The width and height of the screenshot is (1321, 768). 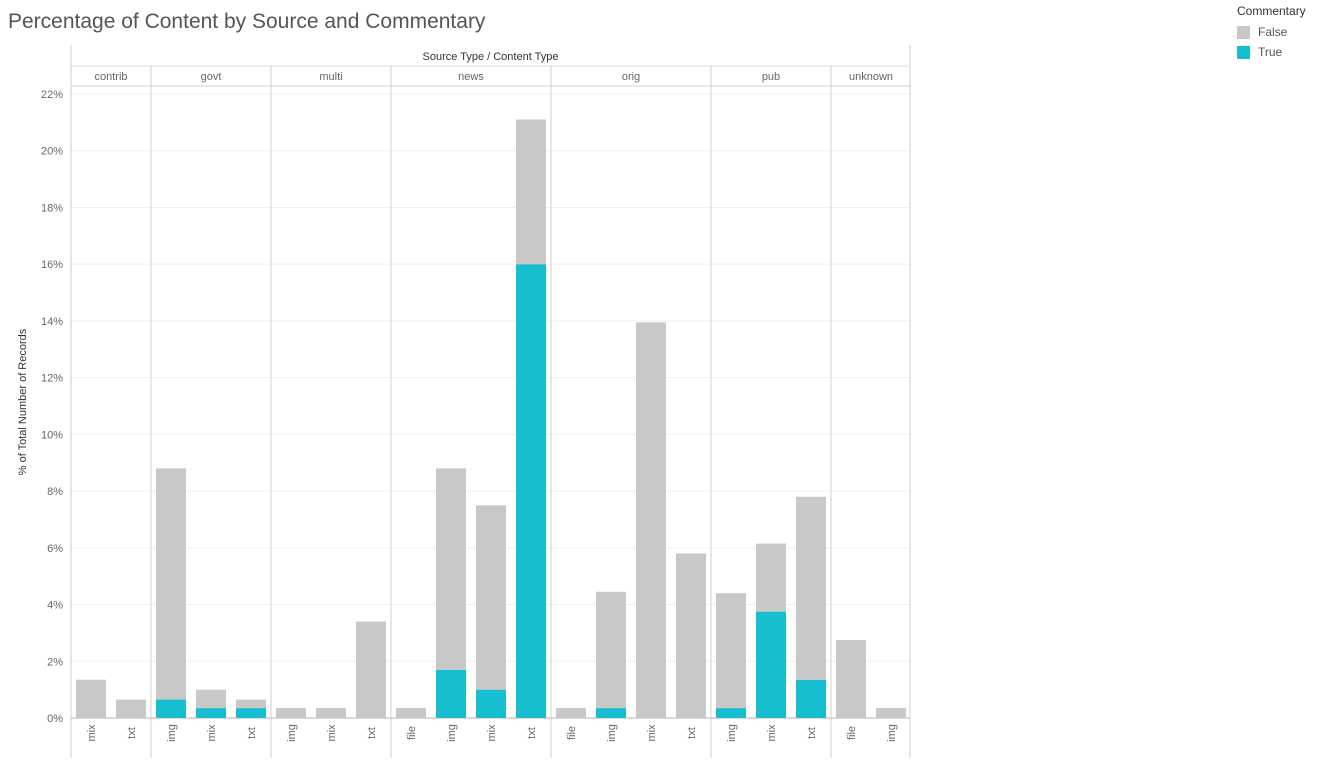 I want to click on bar-govt-txt-false, so click(x=251, y=704).